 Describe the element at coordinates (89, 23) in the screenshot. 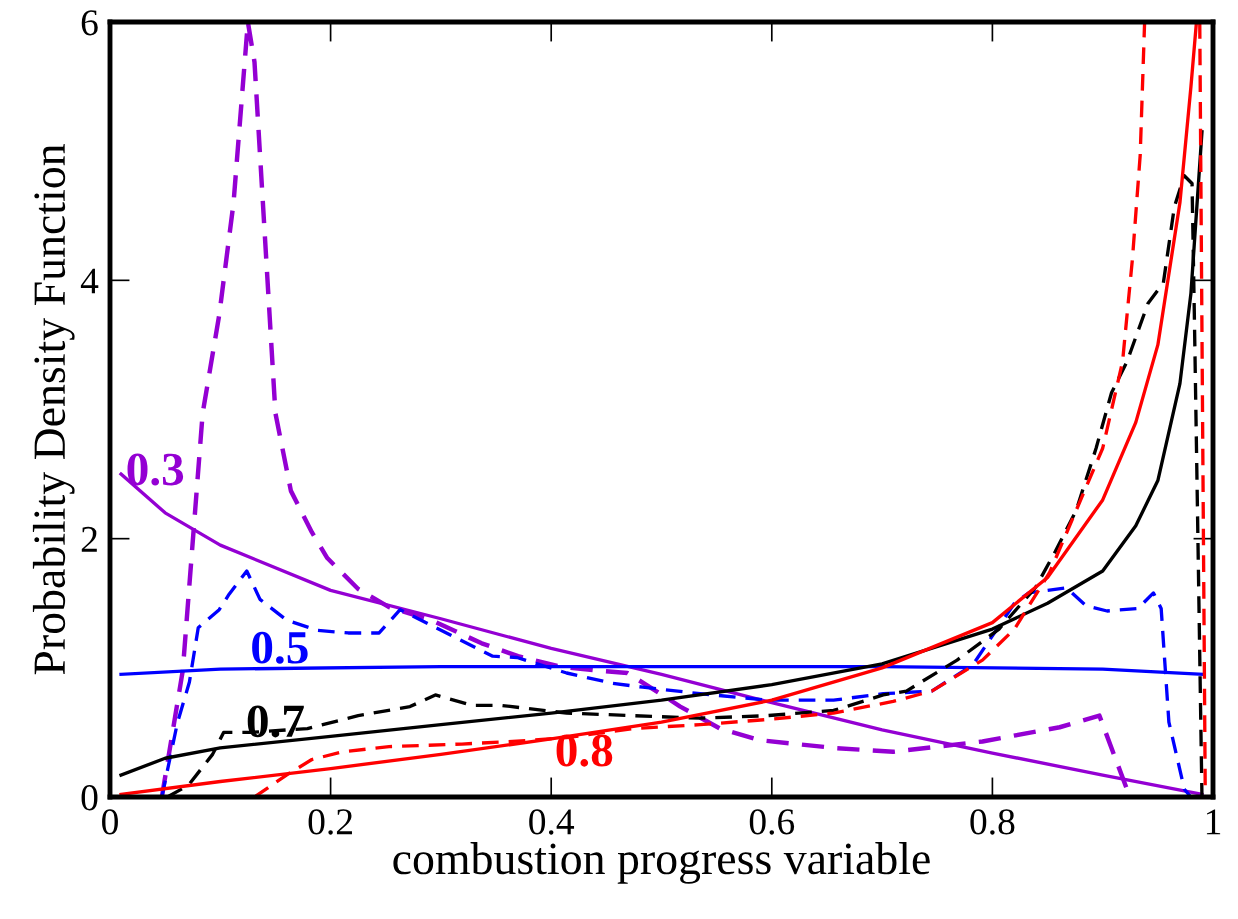

I see `y-tick-label: 6` at that location.